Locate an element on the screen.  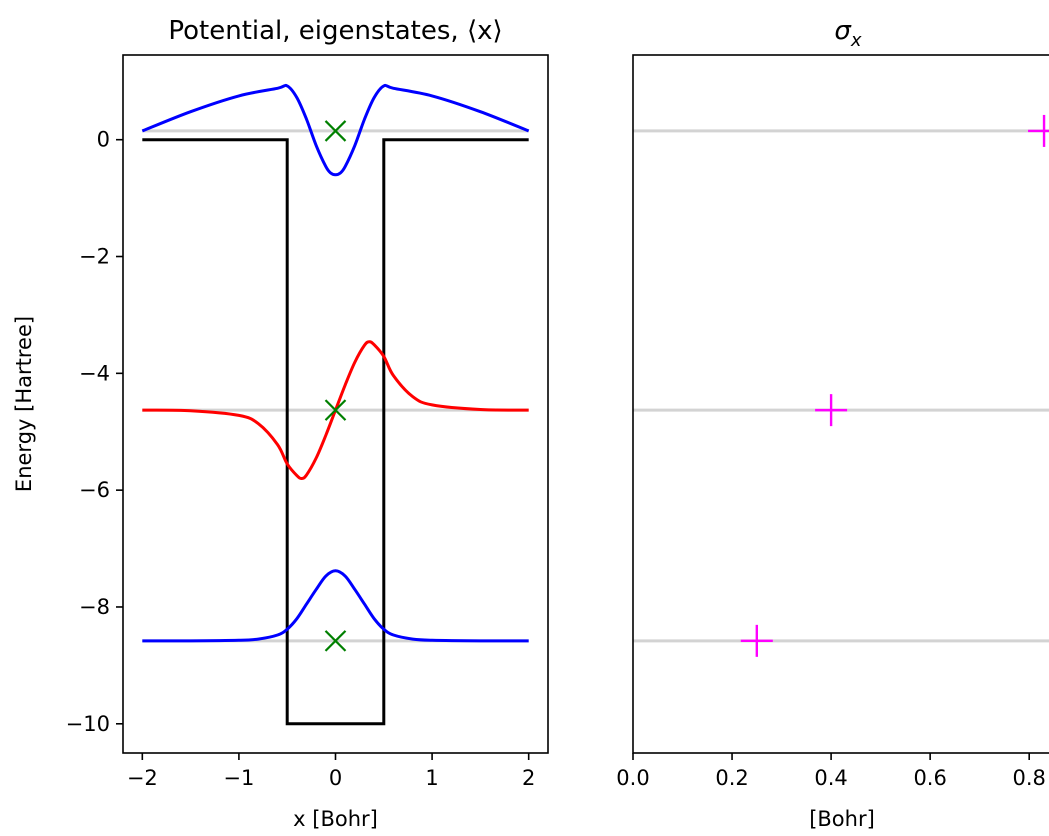
x-tick-label-4: 2 is located at coordinates (528, 778).